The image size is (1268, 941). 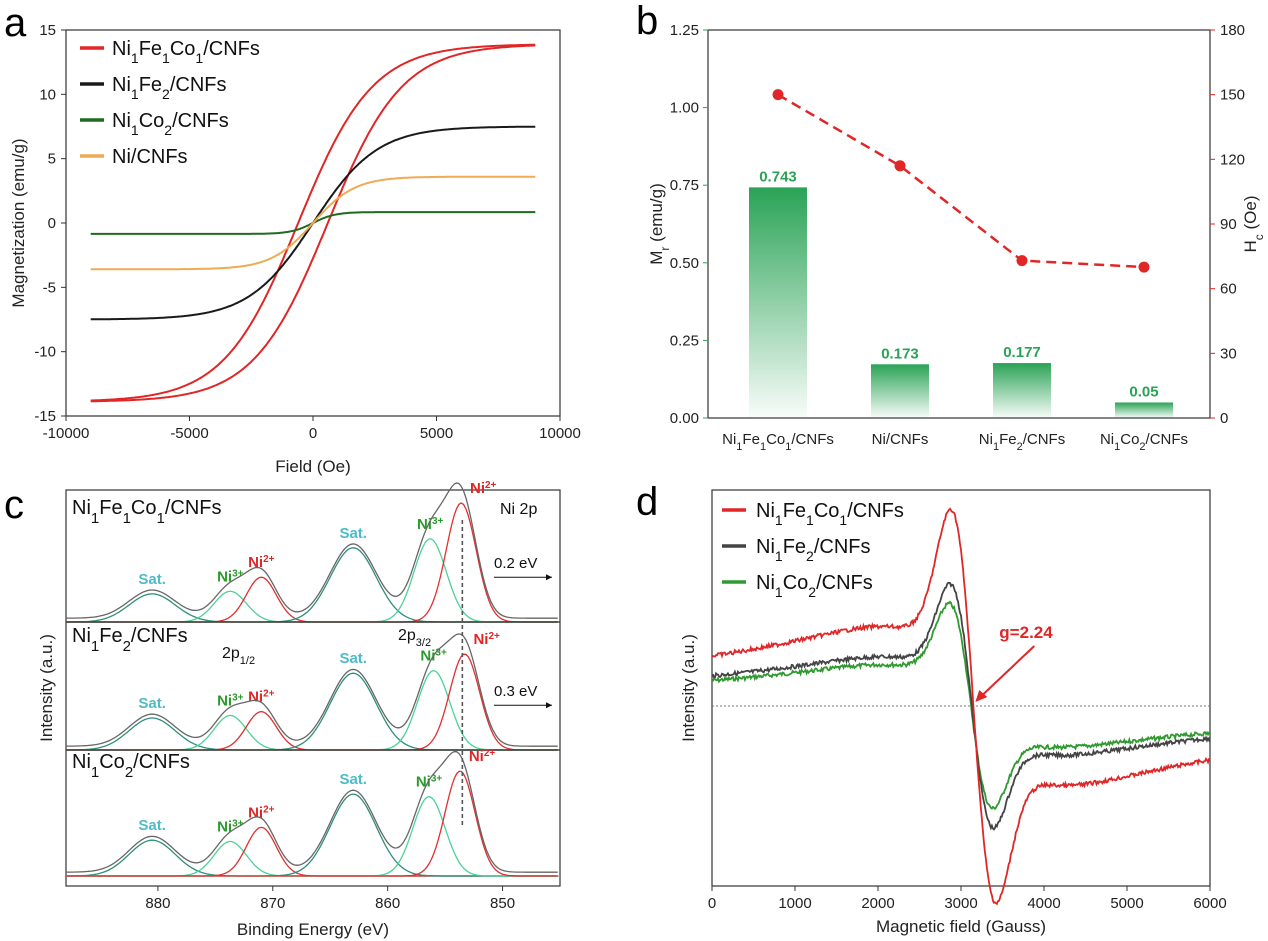 I want to click on label-2p12: 2p1/2, so click(x=238, y=656).